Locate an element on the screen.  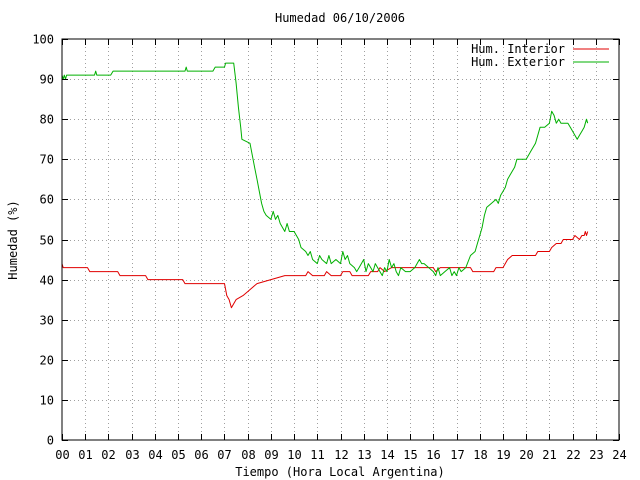
x-axis-label: Tiempo (Hora Local Argentina) is located at coordinates (340, 472).